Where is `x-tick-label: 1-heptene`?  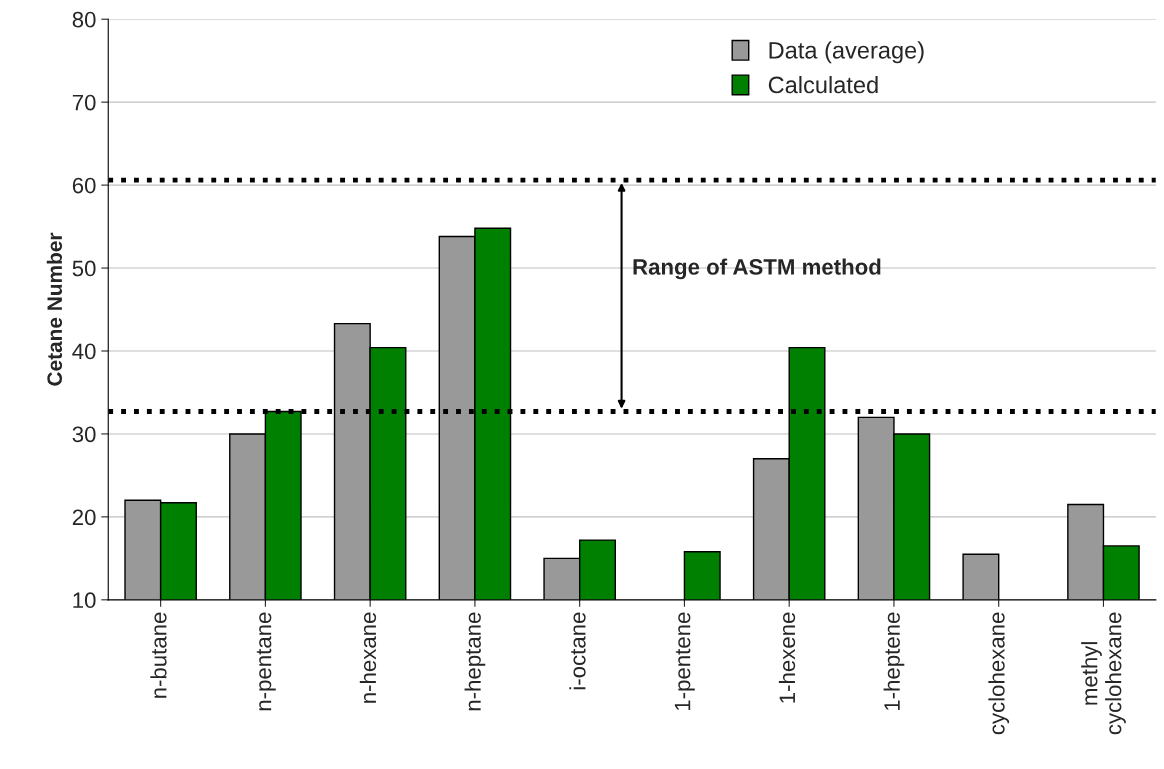
x-tick-label: 1-heptene is located at coordinates (894, 661).